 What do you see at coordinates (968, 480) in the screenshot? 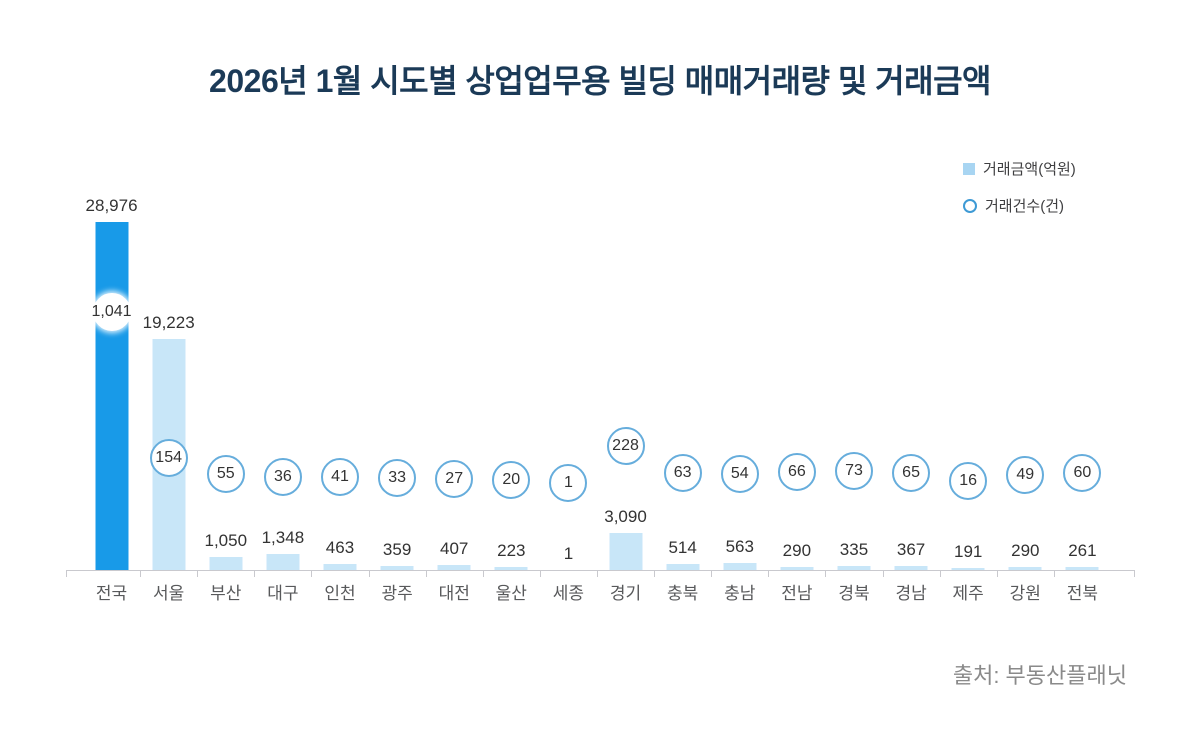
I see `count-bubble: 16` at bounding box center [968, 480].